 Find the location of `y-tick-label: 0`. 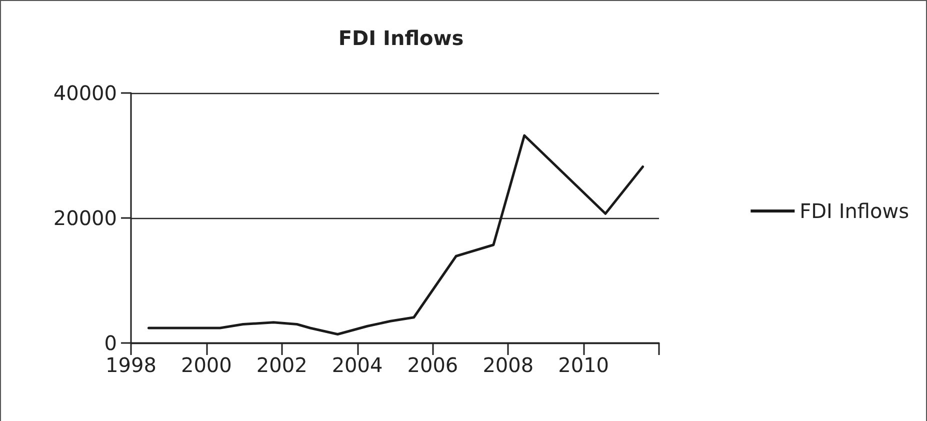

y-tick-label: 0 is located at coordinates (110, 343).